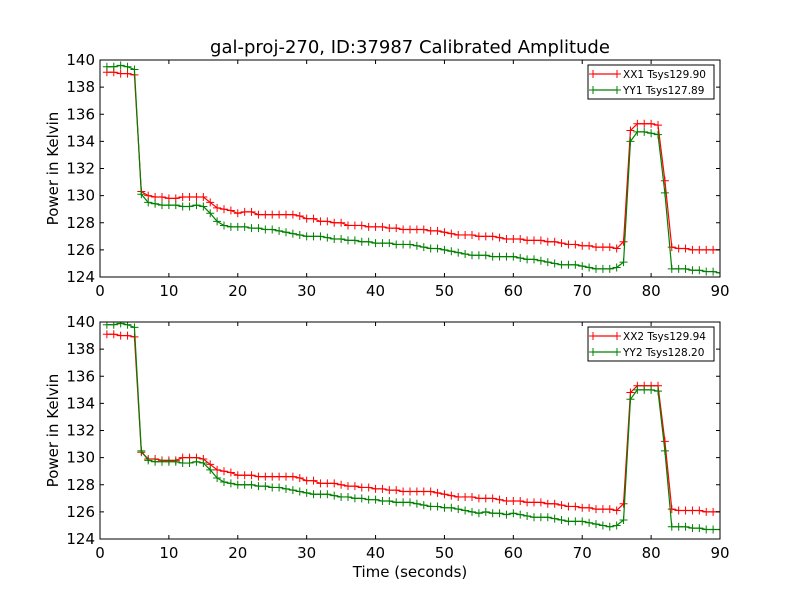 This screenshot has height=600, width=800. Describe the element at coordinates (582, 553) in the screenshot. I see `x-tick-label: 70` at that location.